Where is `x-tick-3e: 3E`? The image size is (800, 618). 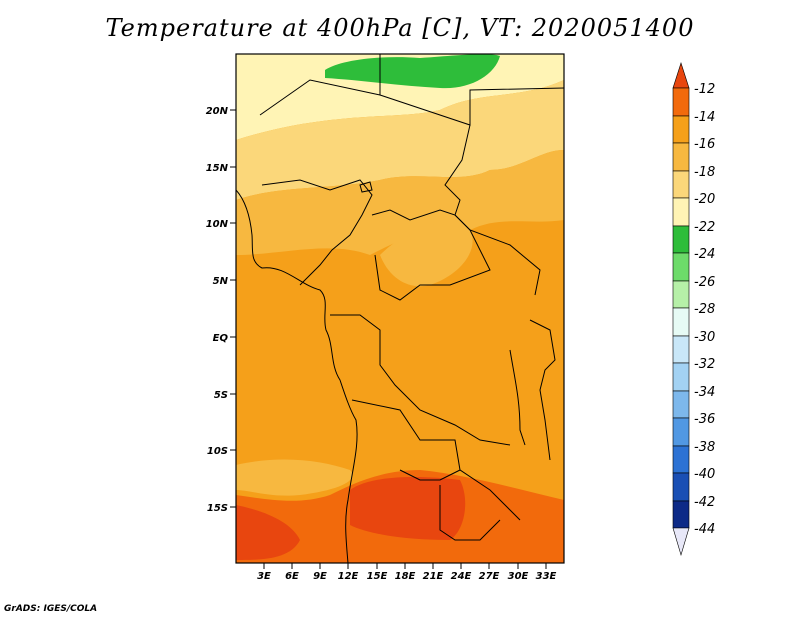 x-tick-3e: 3E is located at coordinates (264, 572).